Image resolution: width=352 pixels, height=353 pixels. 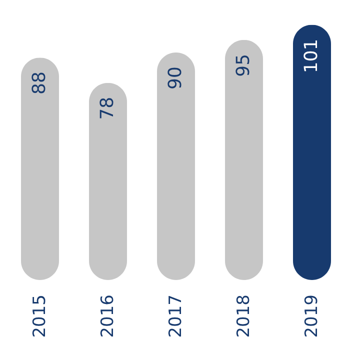 I want to click on data-label: 88, so click(x=39, y=83).